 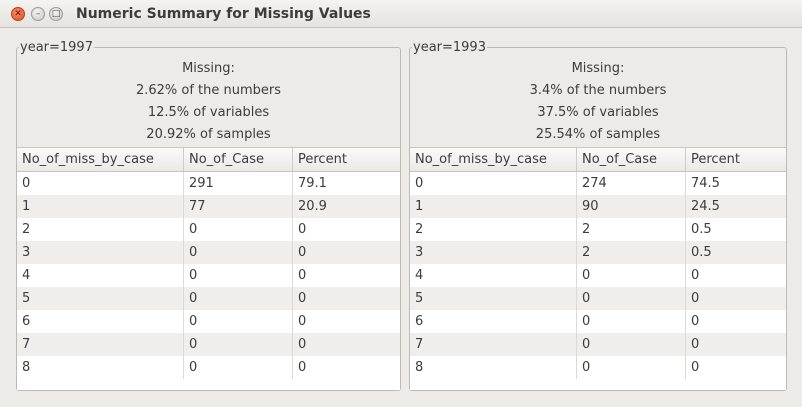 I want to click on maximize-window-button: □, so click(x=56, y=14).